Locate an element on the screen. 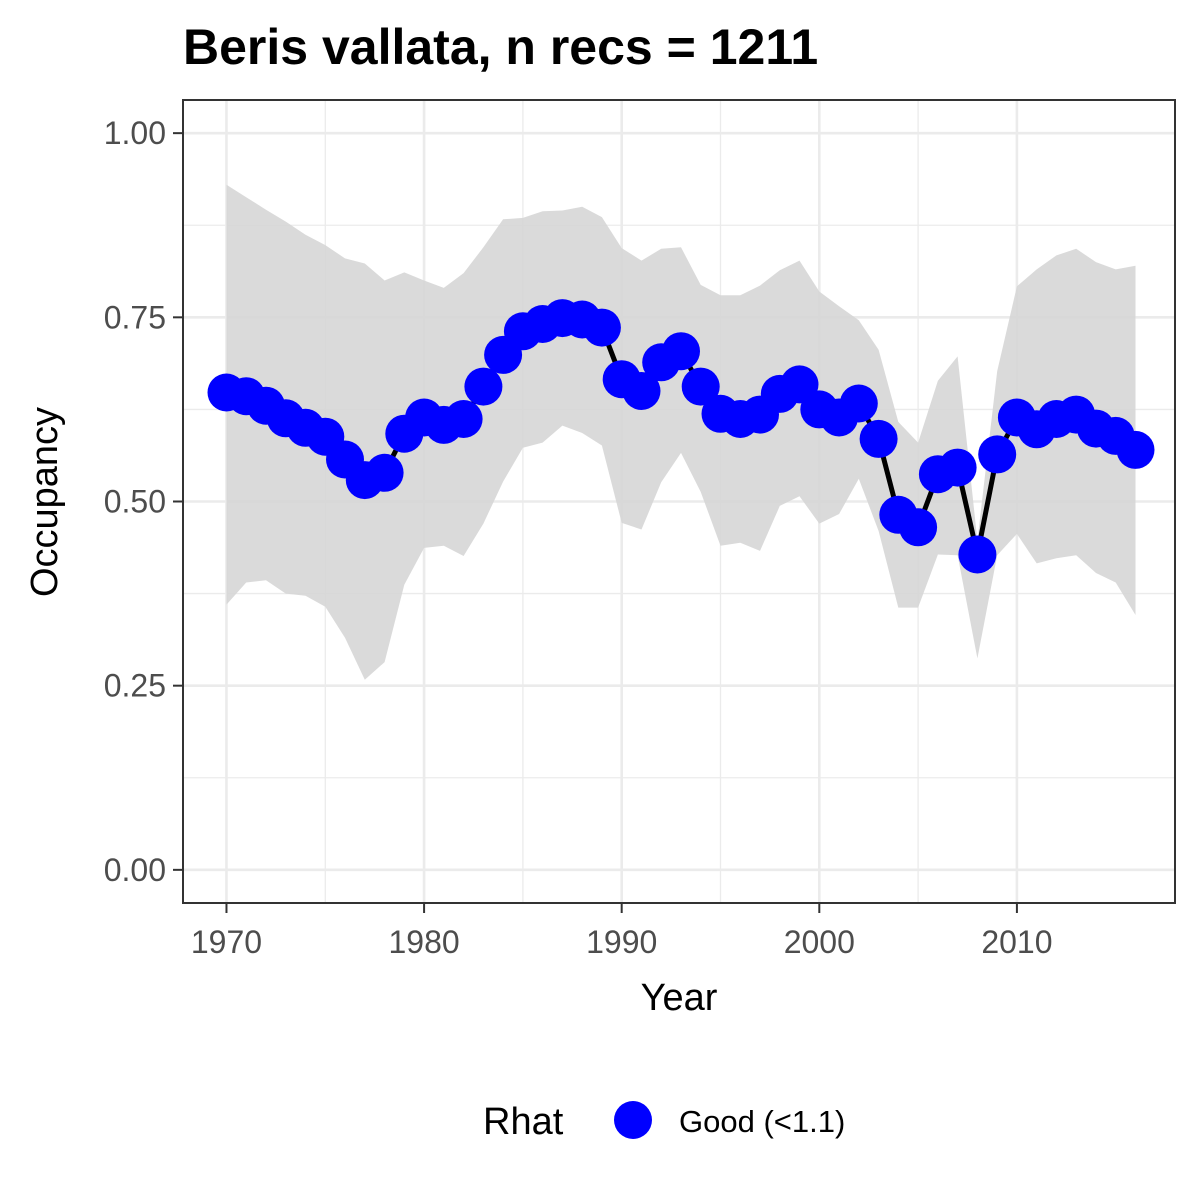 Image resolution: width=1200 pixels, height=1200 pixels. y-tick-label: 0.50 is located at coordinates (135, 502).